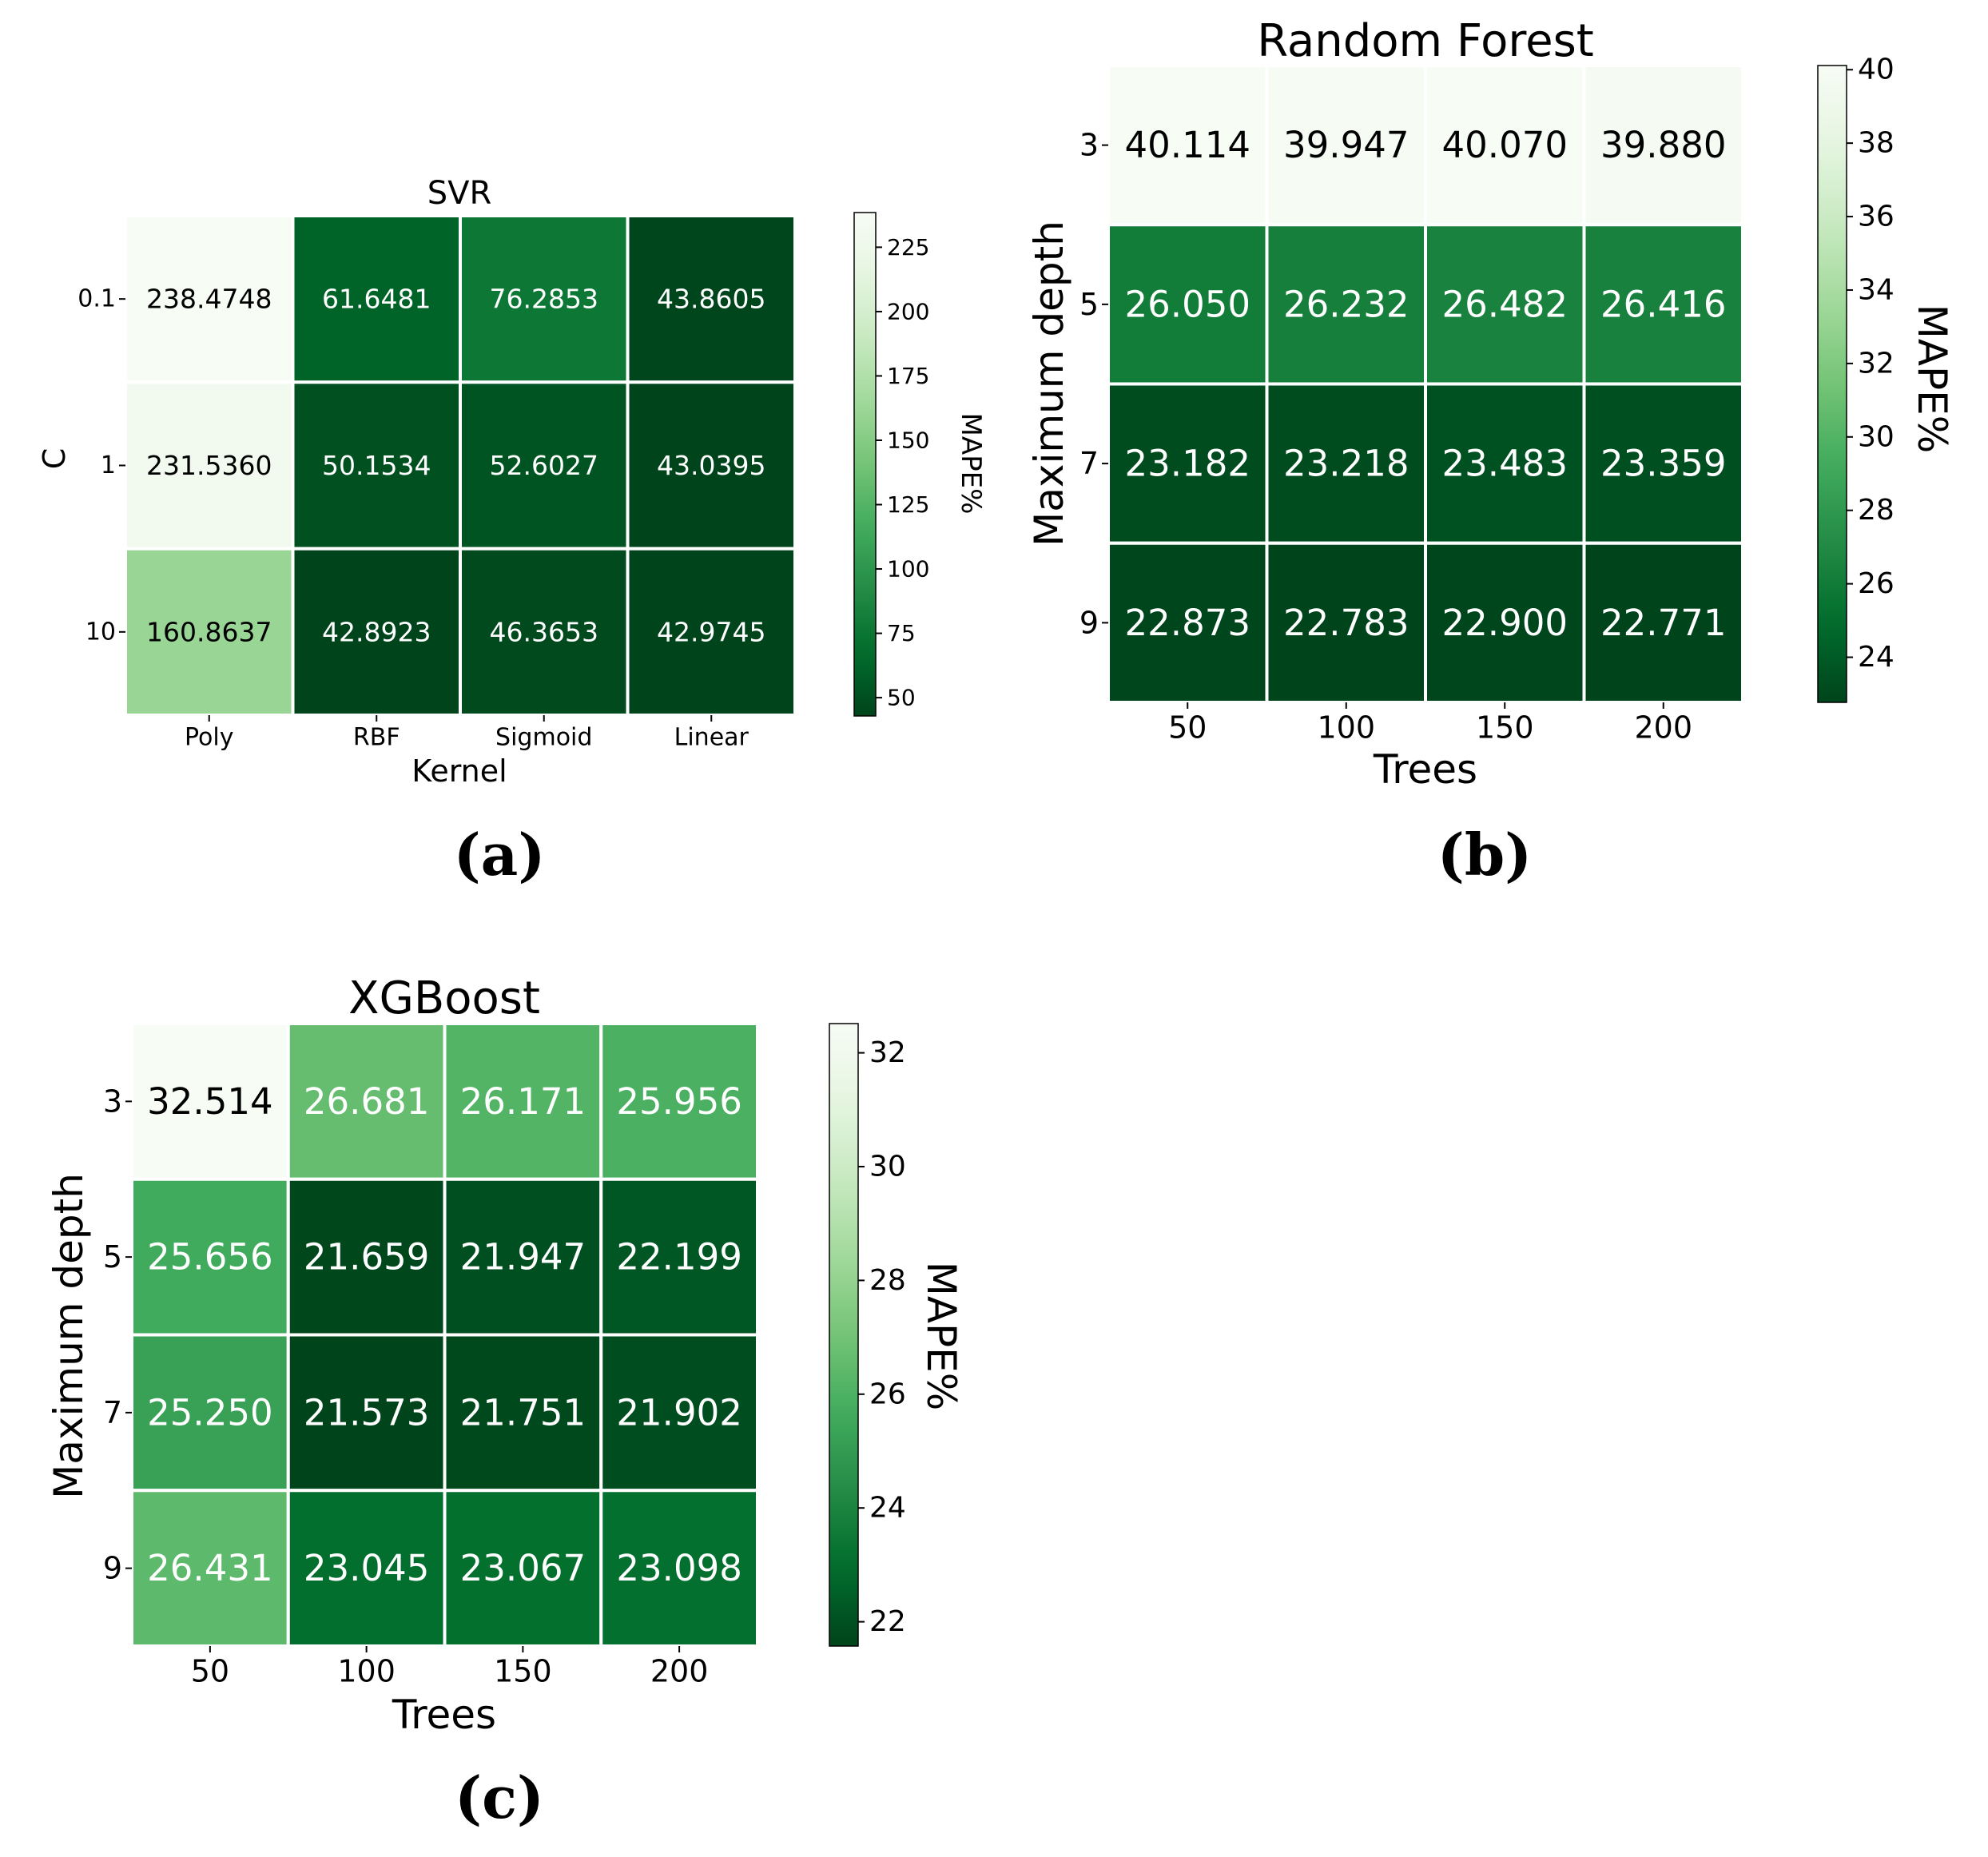 The height and width of the screenshot is (1857, 1988). I want to click on xgb-ytick-label: 3, so click(112, 1101).